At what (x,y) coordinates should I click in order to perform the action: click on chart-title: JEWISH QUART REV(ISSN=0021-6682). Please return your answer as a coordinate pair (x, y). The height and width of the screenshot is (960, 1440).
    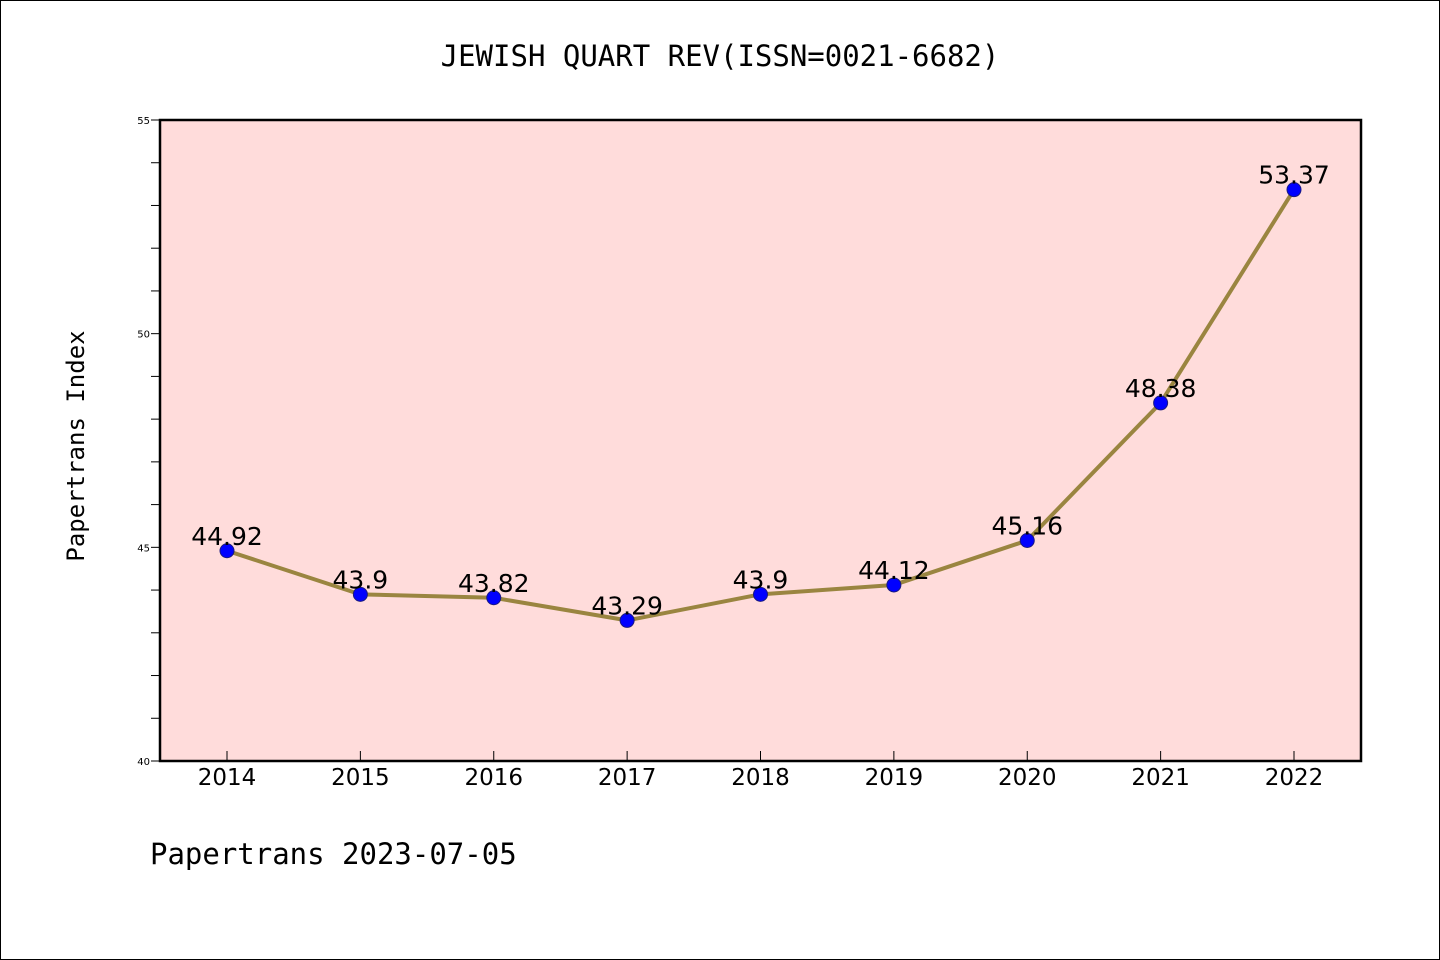
    Looking at the image, I should click on (720, 56).